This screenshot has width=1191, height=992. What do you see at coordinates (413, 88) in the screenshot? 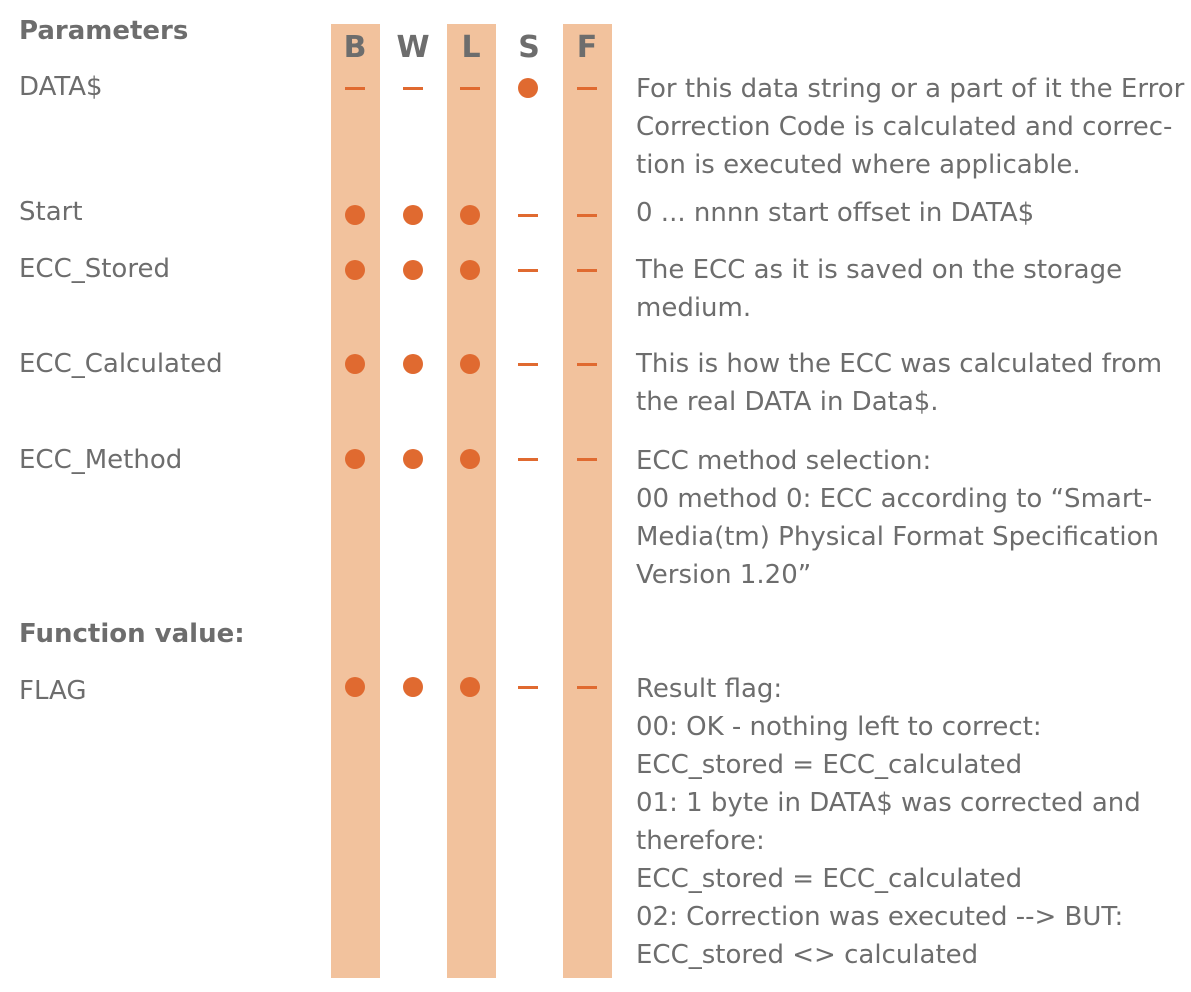
I see `unavailable-dash-w` at bounding box center [413, 88].